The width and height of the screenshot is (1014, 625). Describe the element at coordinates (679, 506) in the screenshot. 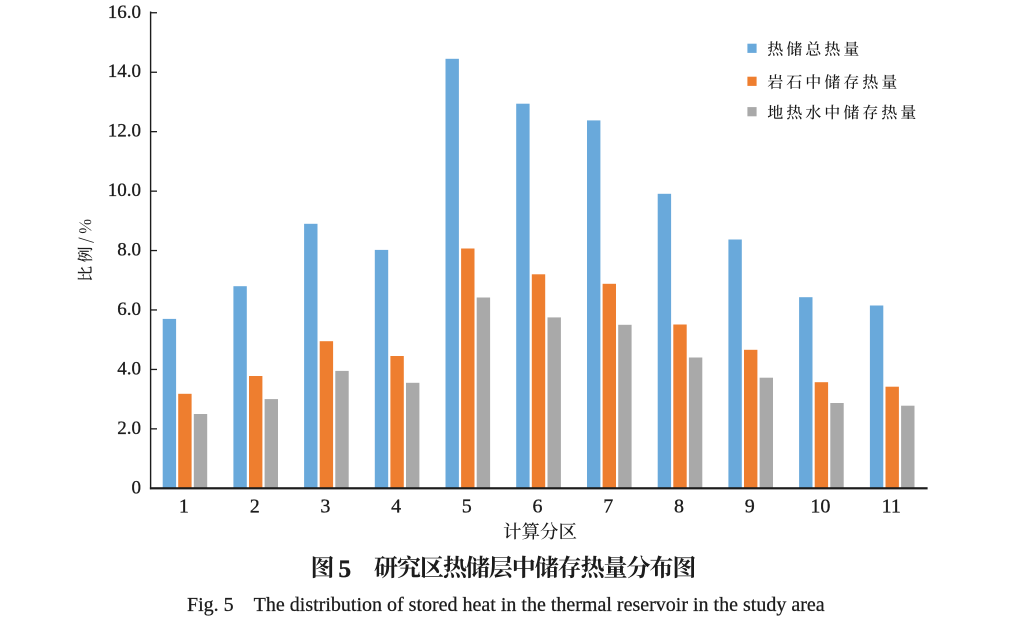

I see `svg-text: 8` at that location.